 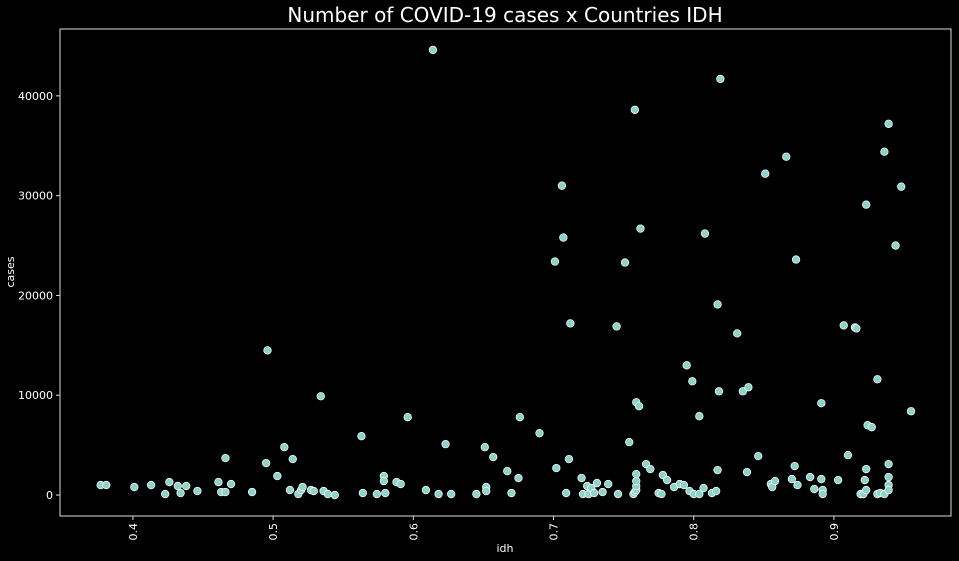 What do you see at coordinates (133, 532) in the screenshot?
I see `x-tick-label: 0.4` at bounding box center [133, 532].